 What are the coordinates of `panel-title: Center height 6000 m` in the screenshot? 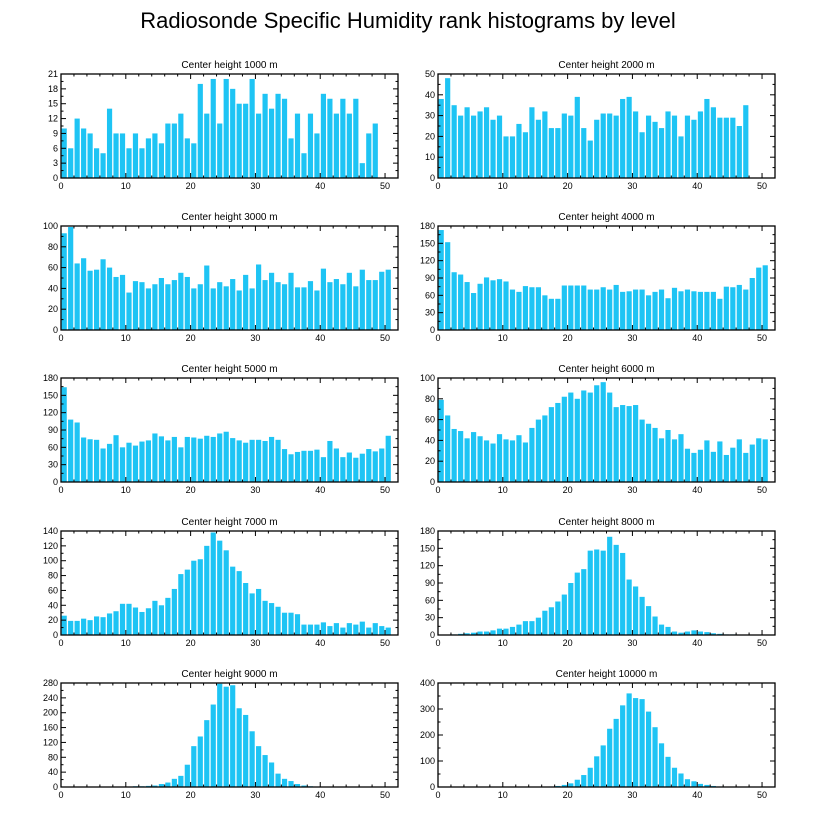 It's located at (606, 369).